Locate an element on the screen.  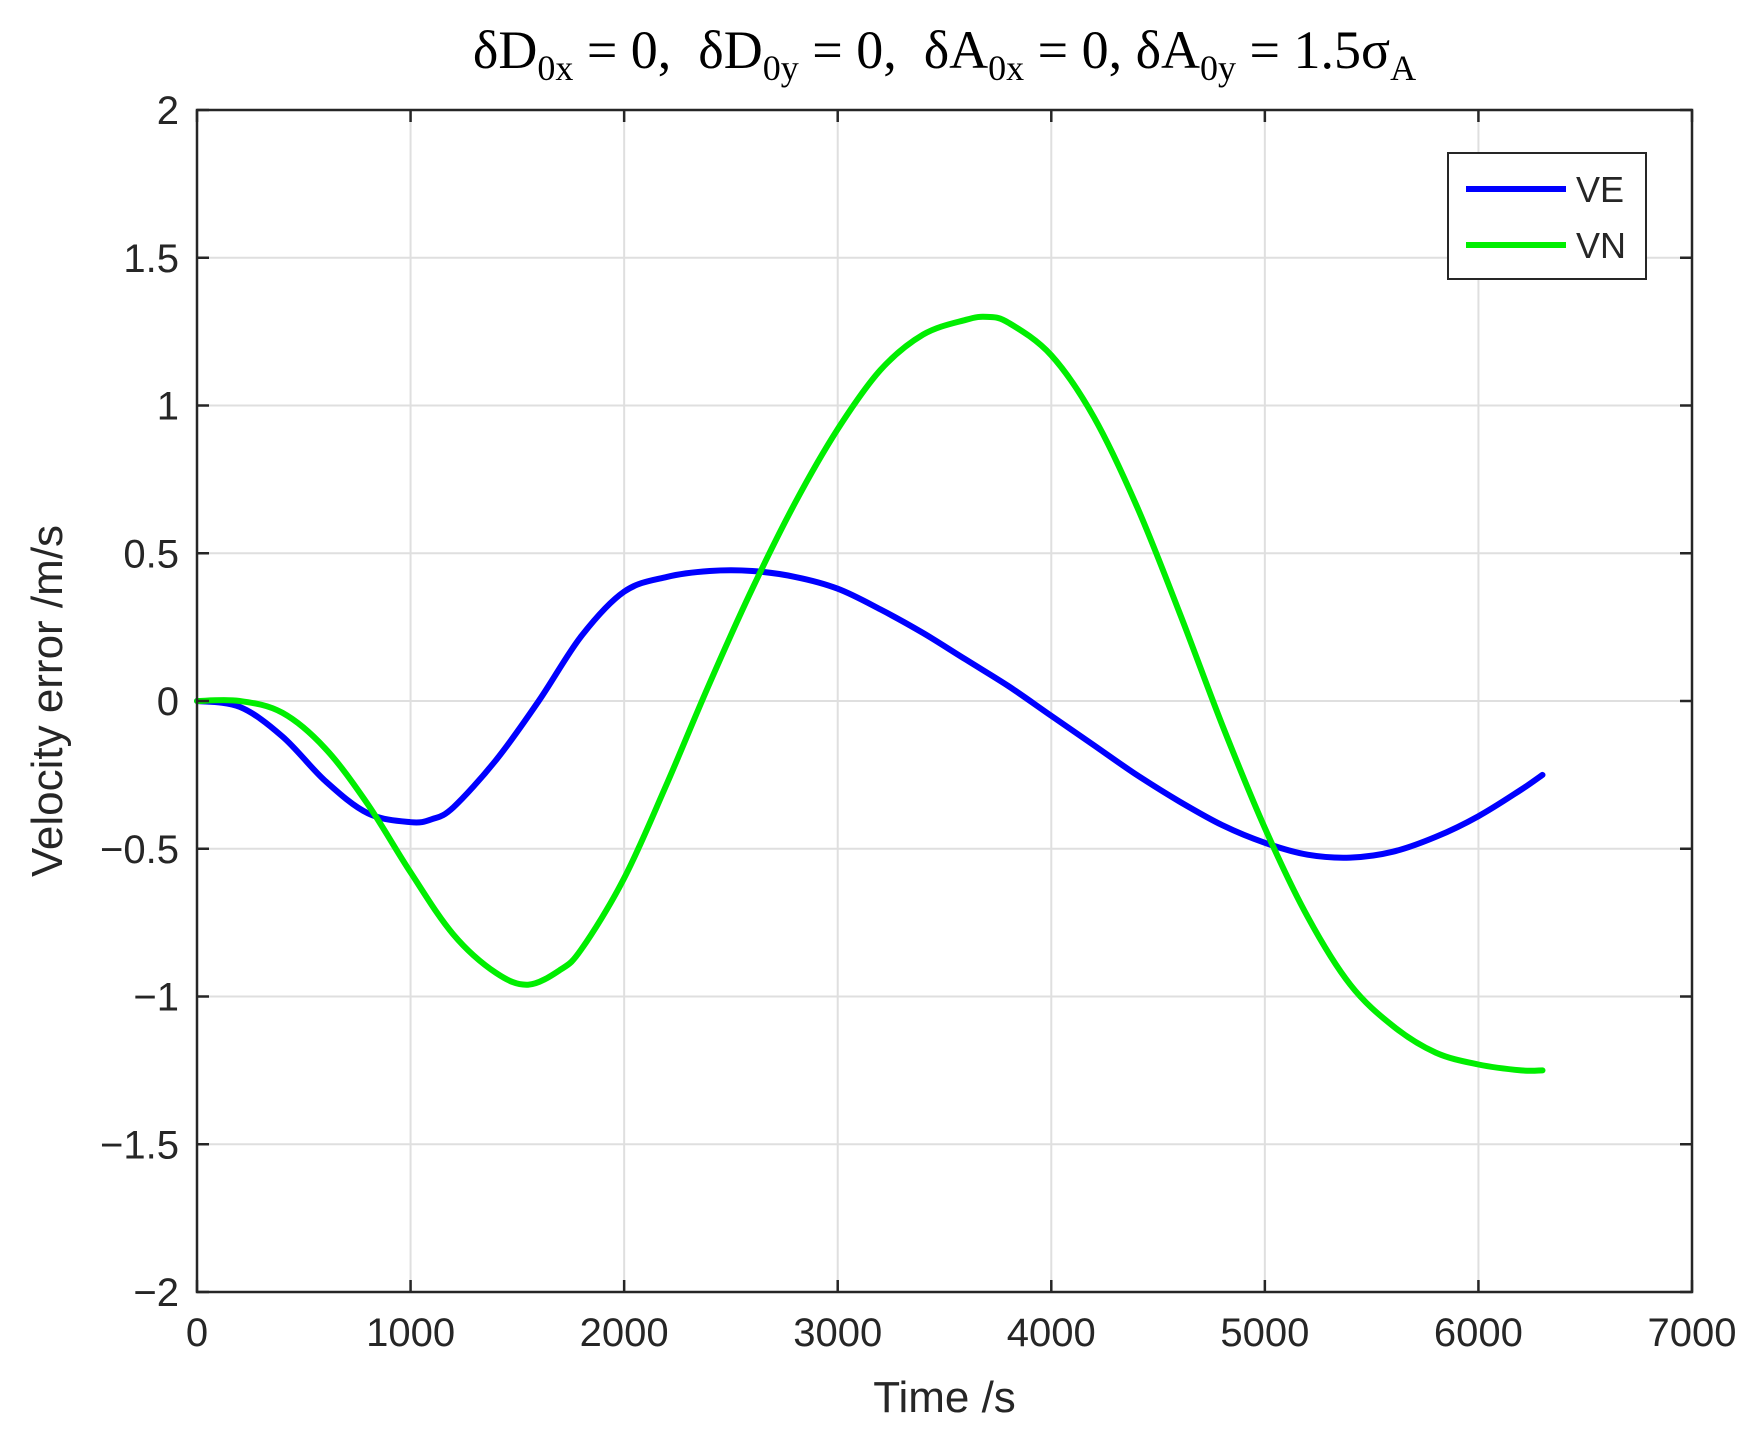
y-tick-label: −2 is located at coordinates (156, 1293).